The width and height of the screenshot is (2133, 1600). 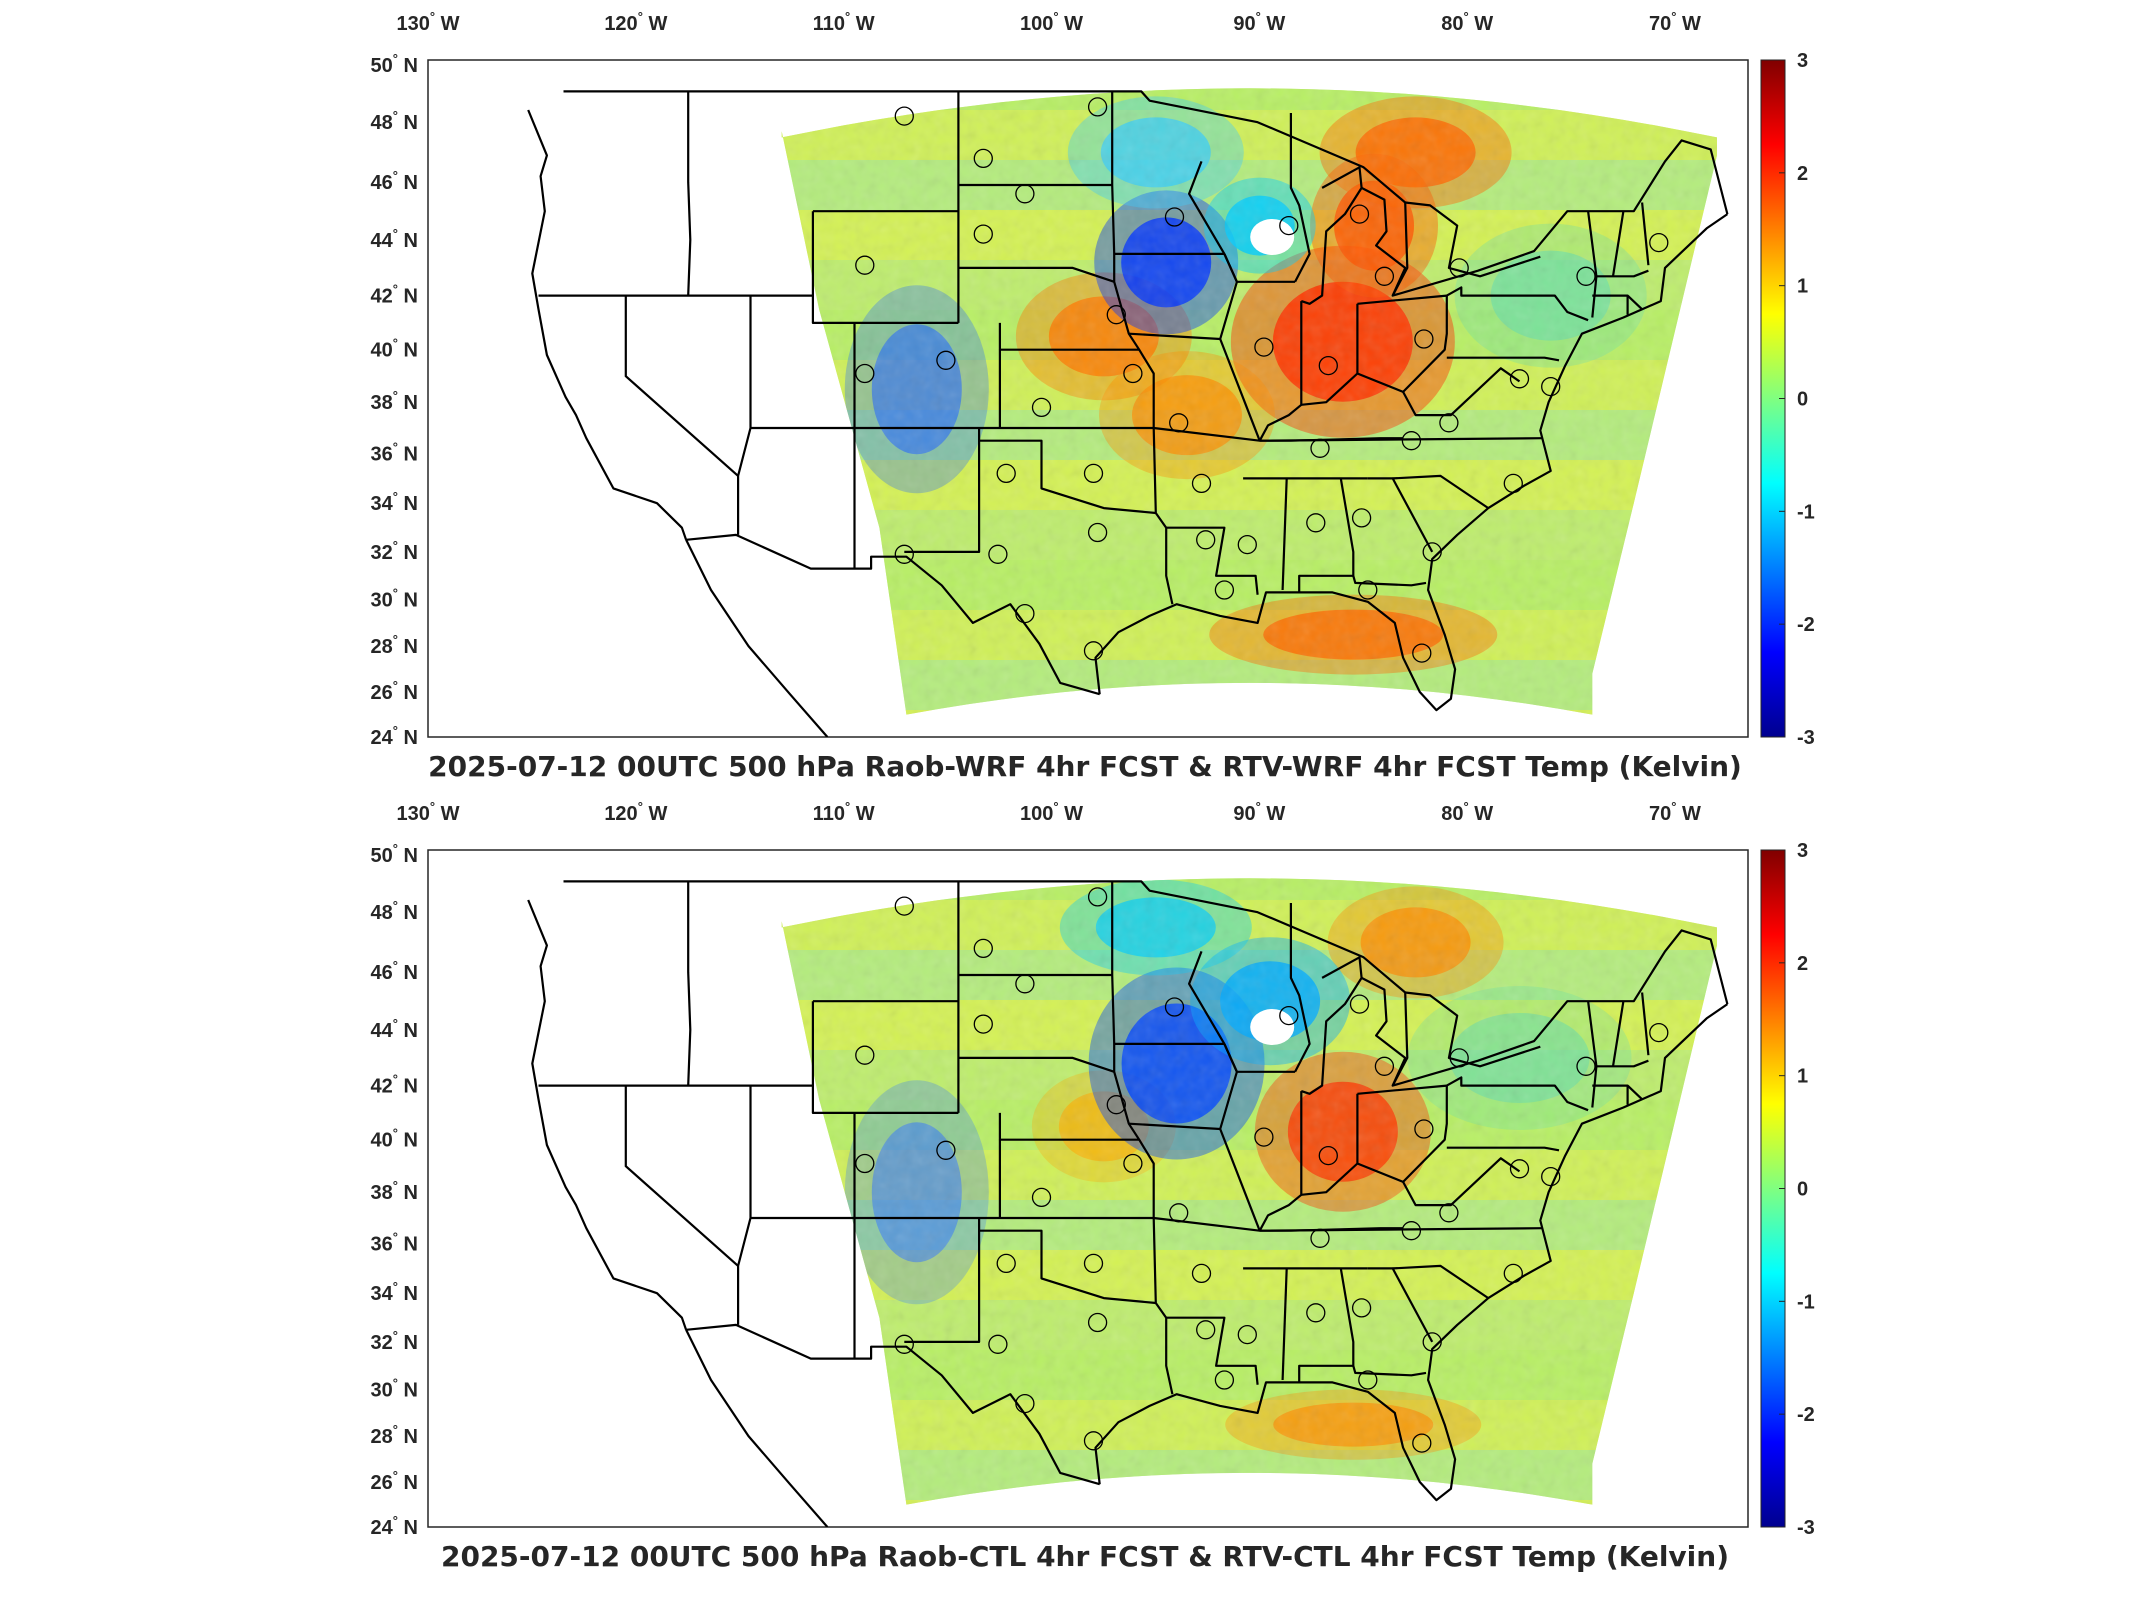 What do you see at coordinates (394, 502) in the screenshot?
I see `latitude-tick-label: 34° N` at bounding box center [394, 502].